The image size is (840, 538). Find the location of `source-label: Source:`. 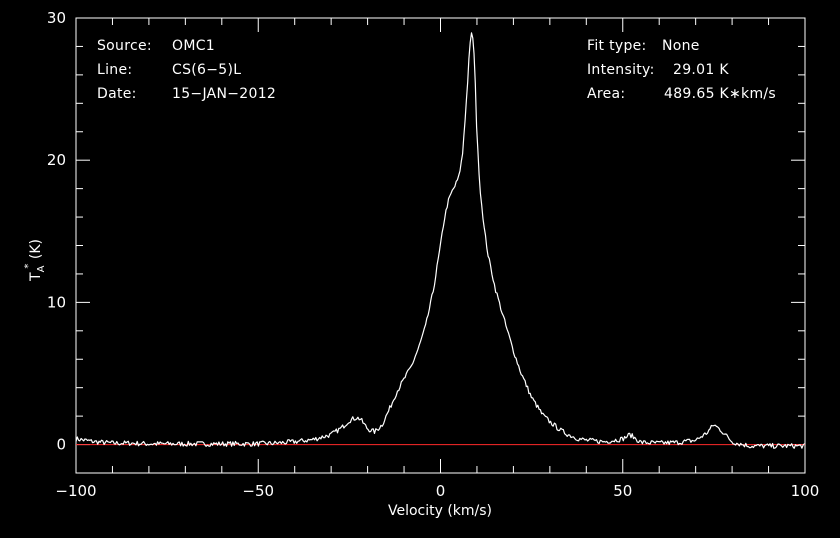

source-label: Source: is located at coordinates (124, 46).